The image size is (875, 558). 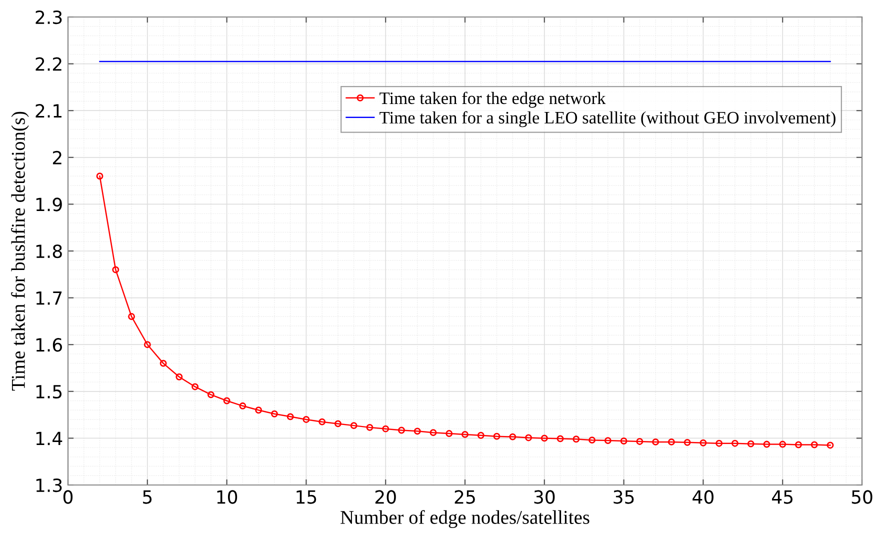 I want to click on y-tick-label: 1.5, so click(x=49, y=392).